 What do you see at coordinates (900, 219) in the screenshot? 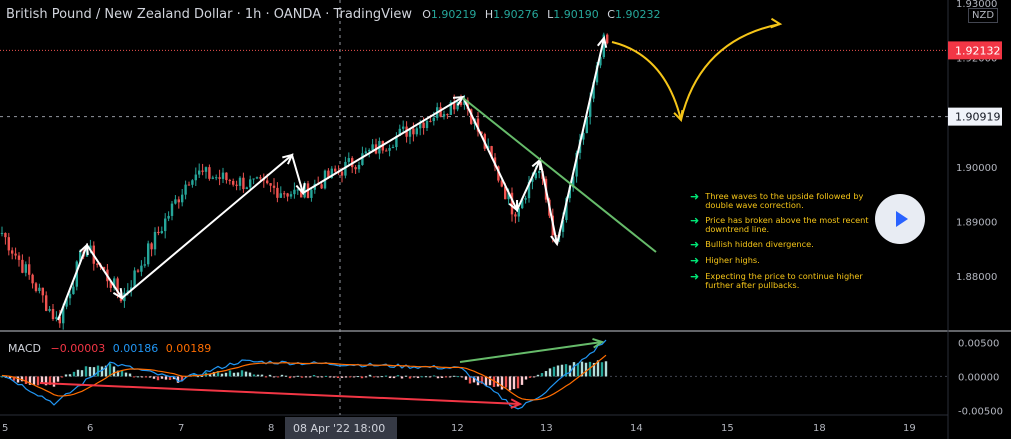
I see `play-button` at bounding box center [900, 219].